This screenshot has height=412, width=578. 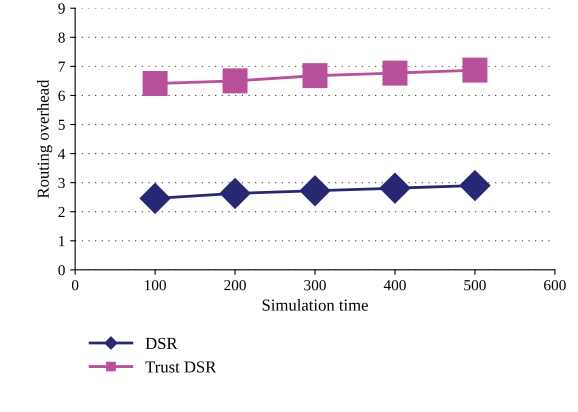 What do you see at coordinates (61, 37) in the screenshot?
I see `y-tick-label: 8` at bounding box center [61, 37].